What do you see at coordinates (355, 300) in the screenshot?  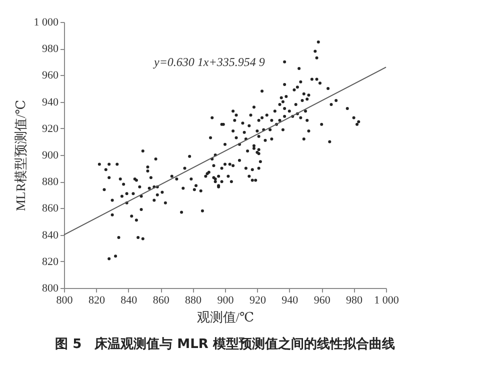 I see `x-tick-label: 980` at bounding box center [355, 300].